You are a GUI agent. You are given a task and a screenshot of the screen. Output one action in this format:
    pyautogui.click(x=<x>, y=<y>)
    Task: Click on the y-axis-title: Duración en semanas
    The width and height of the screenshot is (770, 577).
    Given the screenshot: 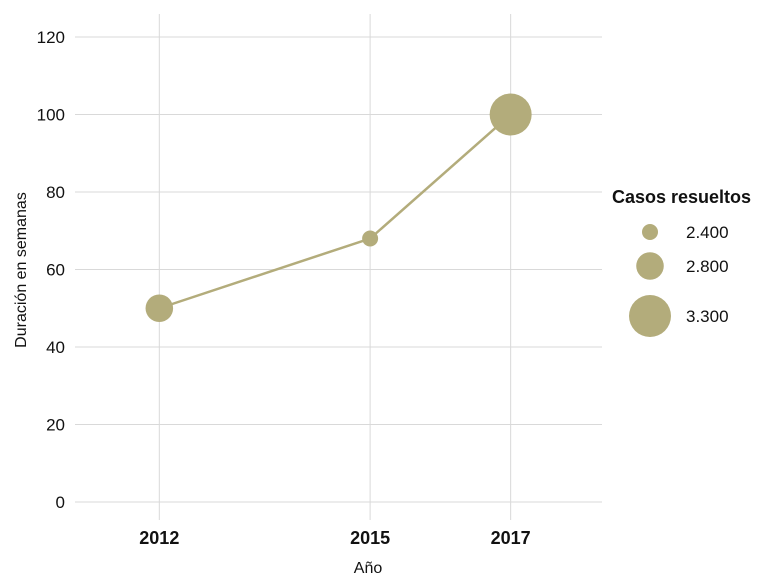 What is the action you would take?
    pyautogui.click(x=21, y=270)
    